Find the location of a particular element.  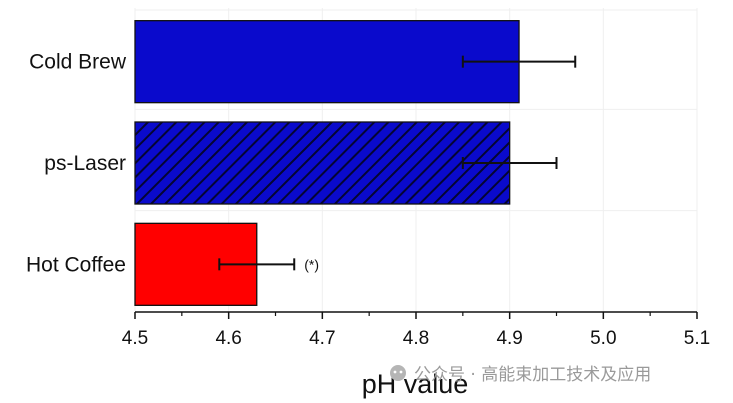

x-tick-label: 5.0 is located at coordinates (603, 338).